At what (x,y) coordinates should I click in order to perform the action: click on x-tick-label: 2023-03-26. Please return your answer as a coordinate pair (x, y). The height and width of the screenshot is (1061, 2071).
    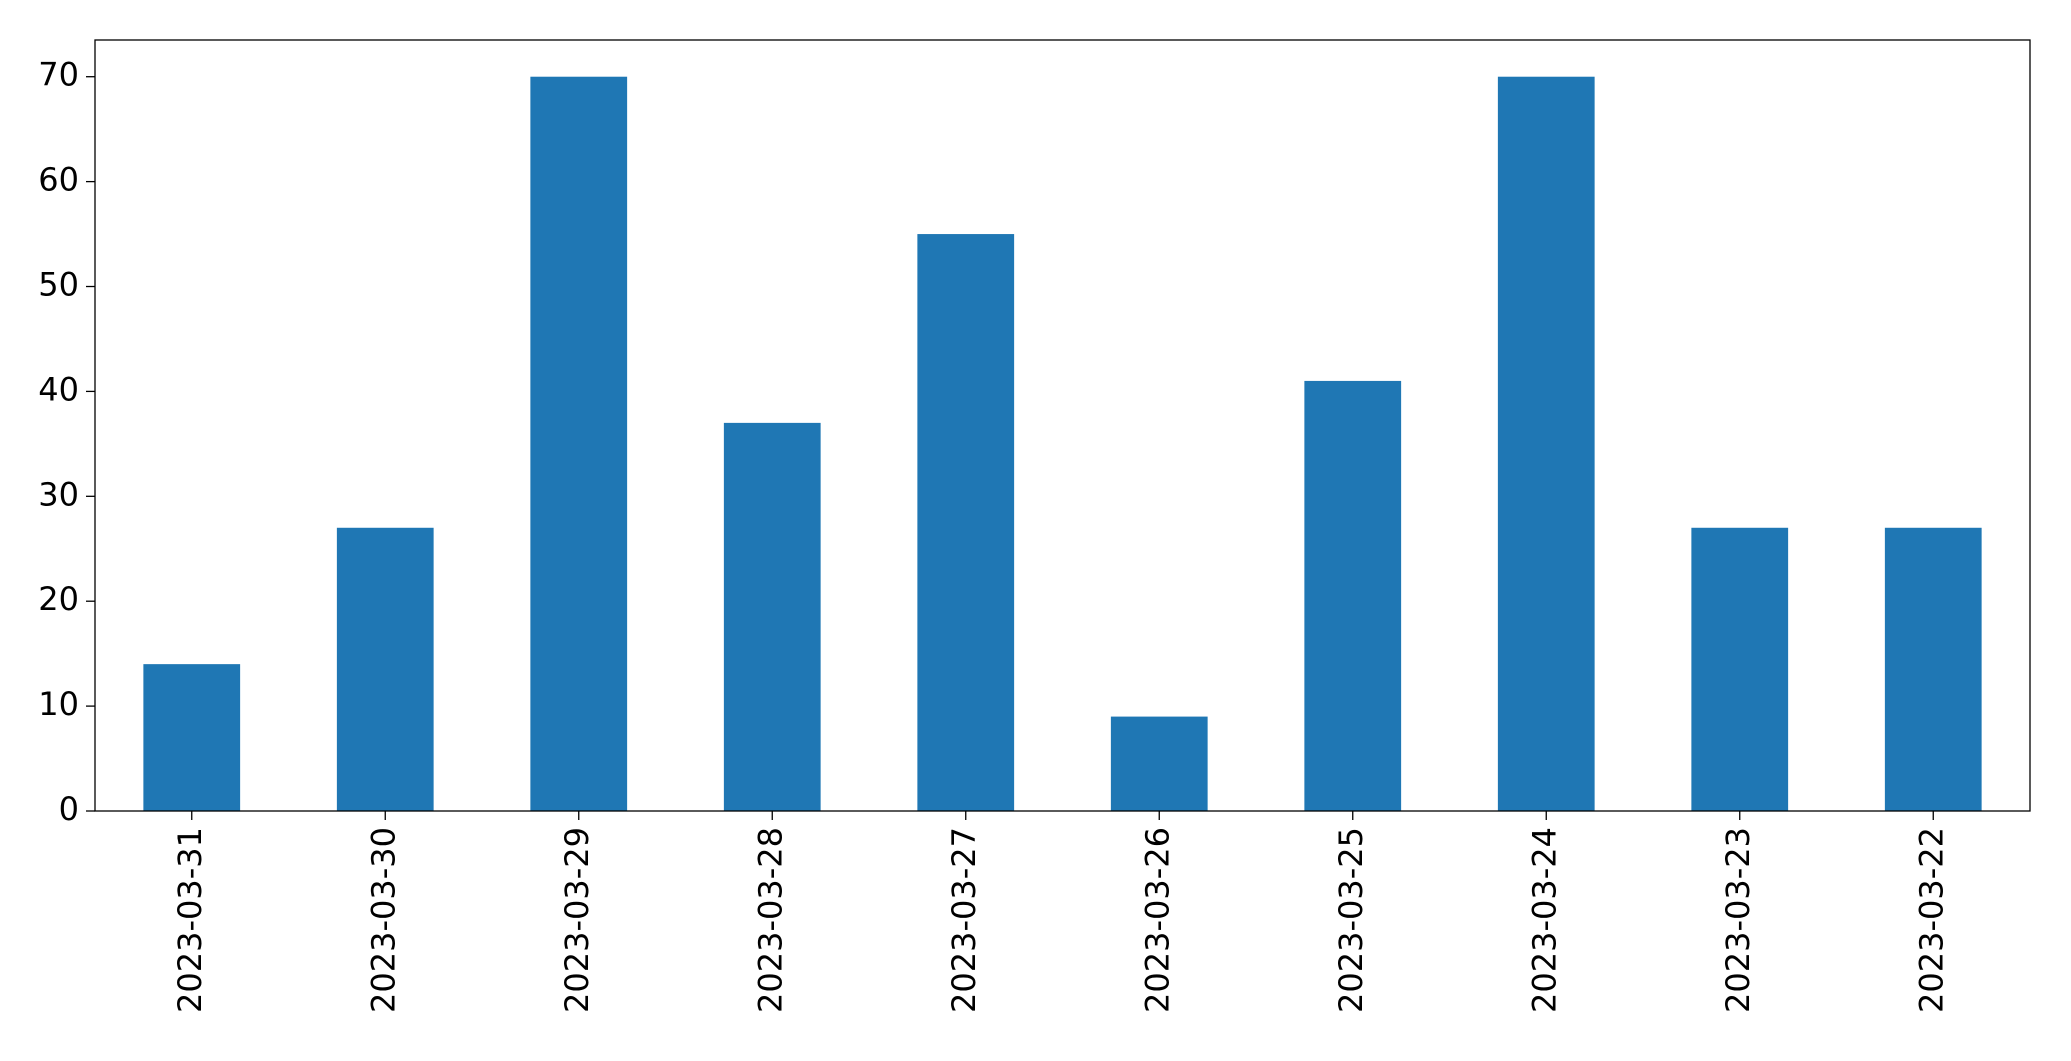
    Looking at the image, I should click on (1157, 920).